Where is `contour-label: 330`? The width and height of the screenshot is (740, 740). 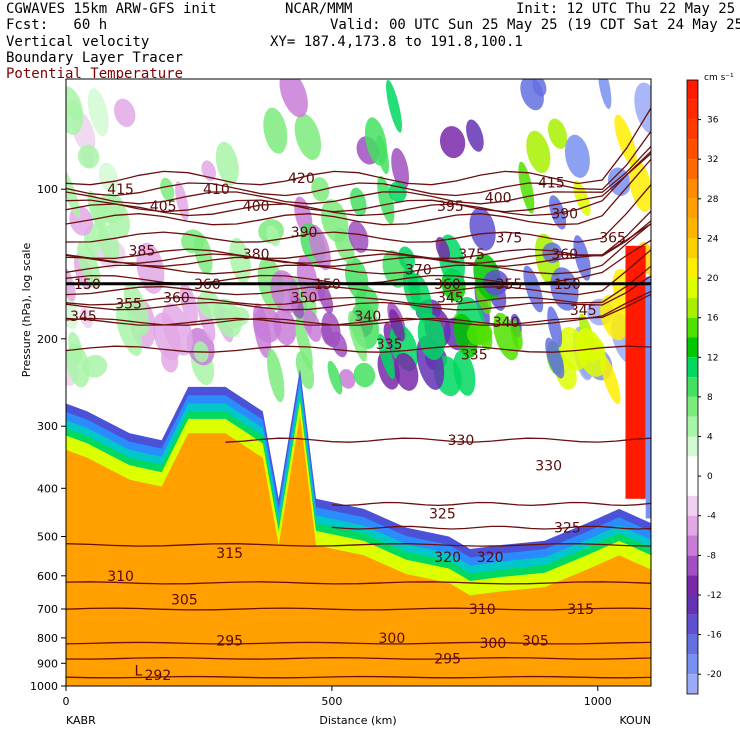 contour-label: 330 is located at coordinates (461, 441).